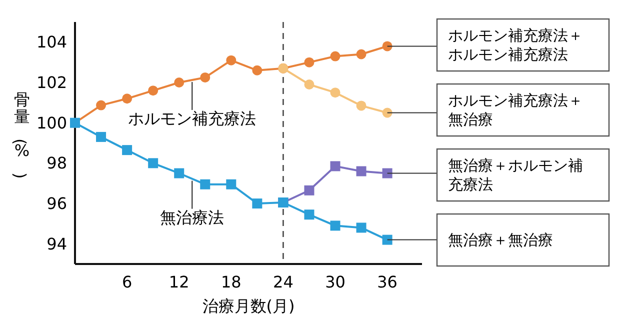  What do you see at coordinates (387, 282) in the screenshot?
I see `x-tick-label: 36` at bounding box center [387, 282].